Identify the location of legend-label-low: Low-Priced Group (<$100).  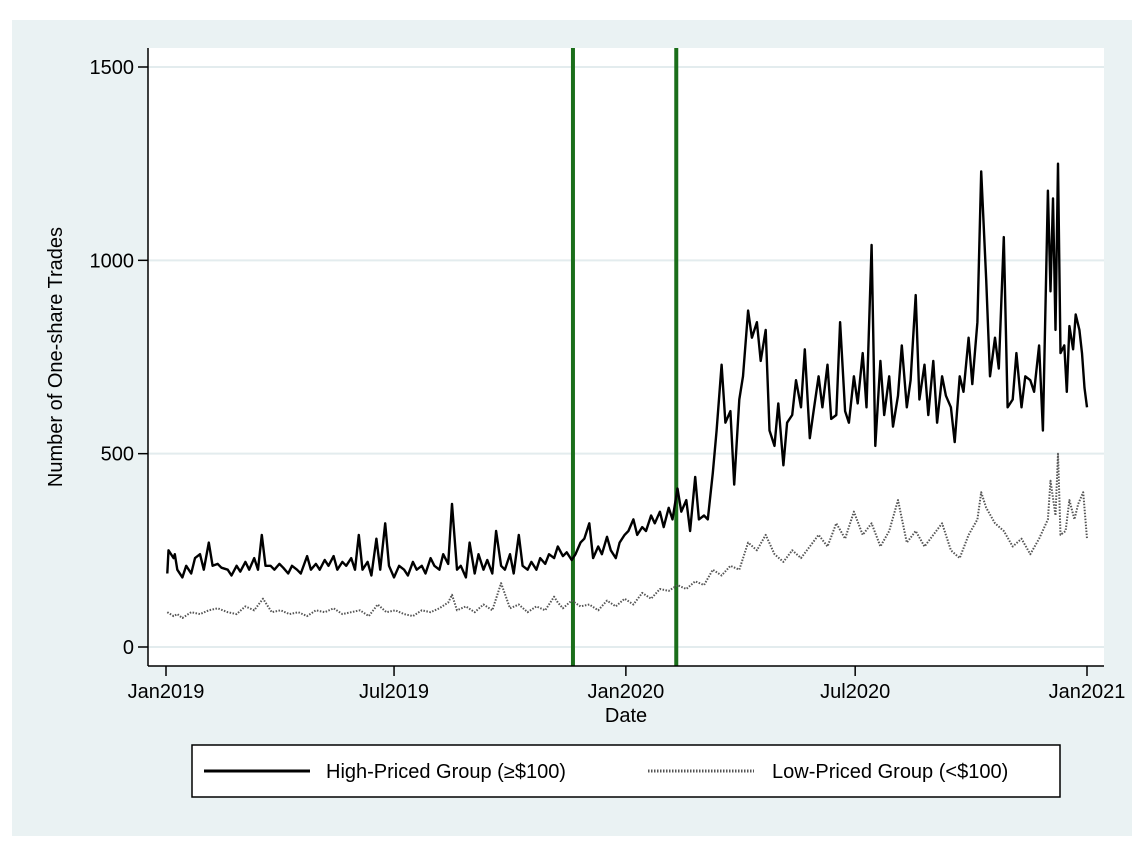
(890, 772).